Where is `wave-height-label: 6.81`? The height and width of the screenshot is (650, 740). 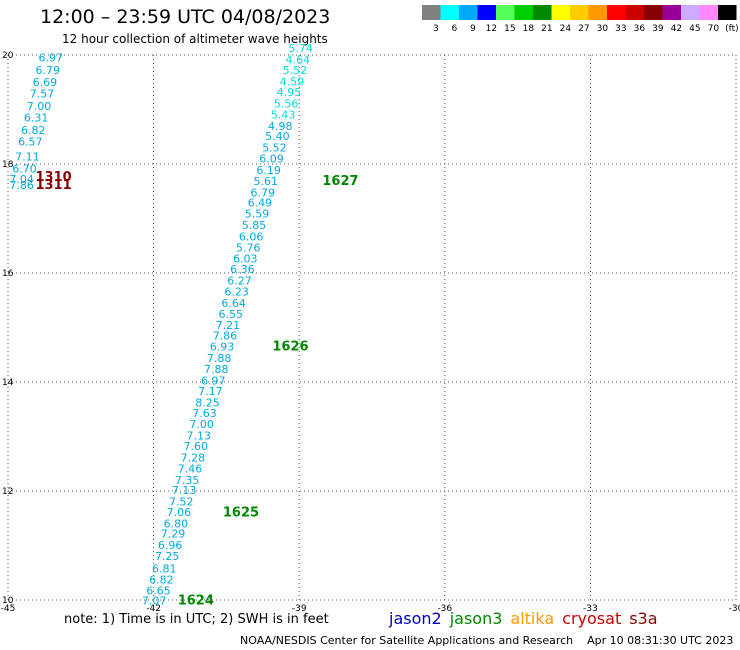
wave-height-label: 6.81 is located at coordinates (164, 568).